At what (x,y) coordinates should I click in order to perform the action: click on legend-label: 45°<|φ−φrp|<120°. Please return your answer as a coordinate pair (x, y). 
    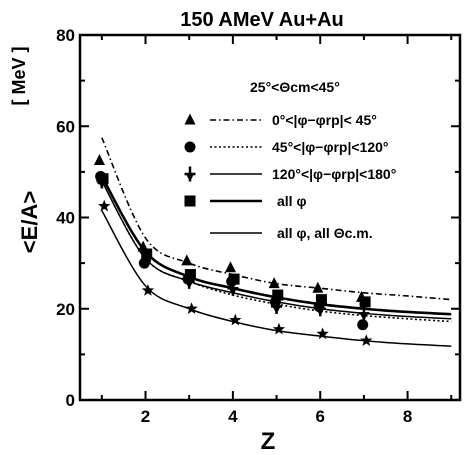
    Looking at the image, I should click on (330, 147).